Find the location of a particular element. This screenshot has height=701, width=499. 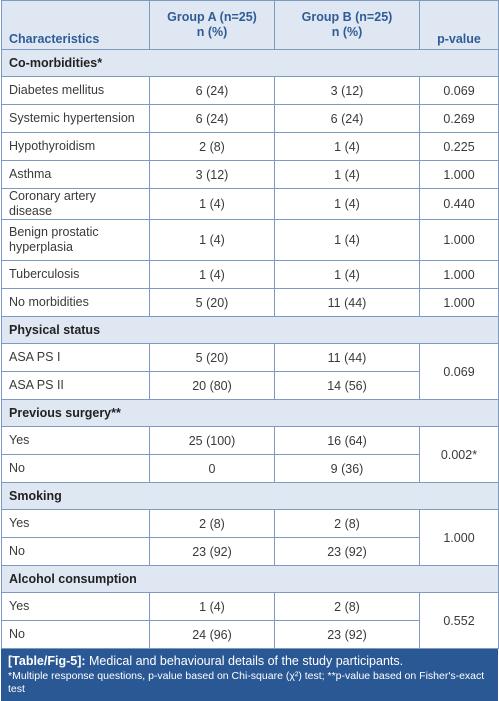

section-row-alcohol: Alcohol consumption is located at coordinates (250, 579).